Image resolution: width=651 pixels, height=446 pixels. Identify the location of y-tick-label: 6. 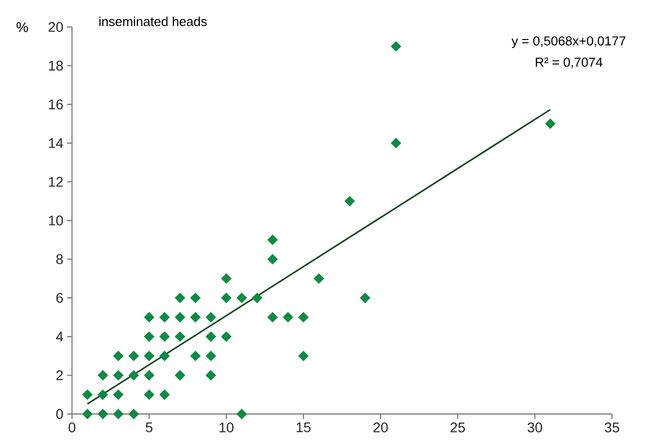
(59, 297).